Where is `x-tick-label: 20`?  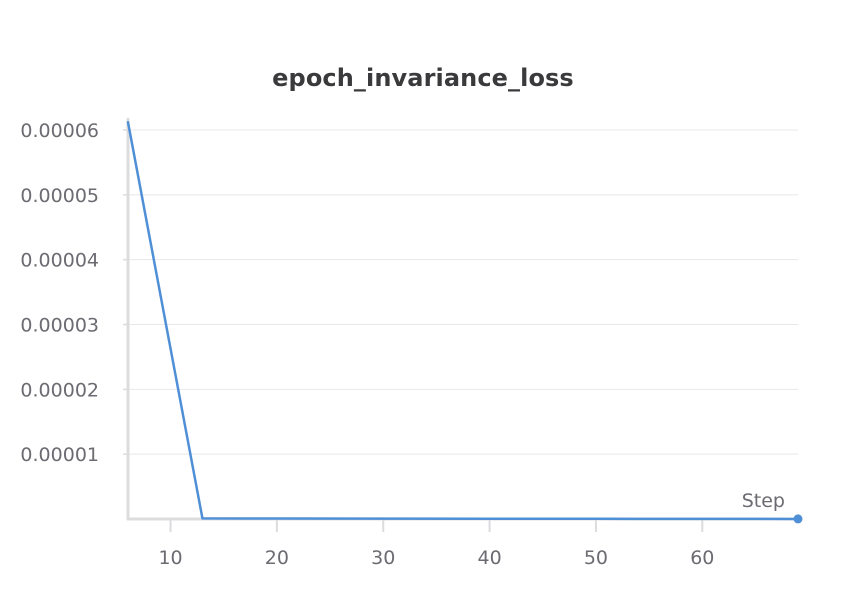 x-tick-label: 20 is located at coordinates (277, 558).